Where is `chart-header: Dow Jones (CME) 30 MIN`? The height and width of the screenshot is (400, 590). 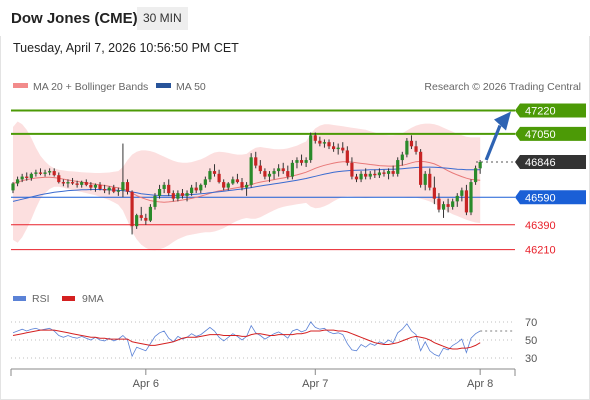
chart-header: Dow Jones (CME) 30 MIN is located at coordinates (295, 18).